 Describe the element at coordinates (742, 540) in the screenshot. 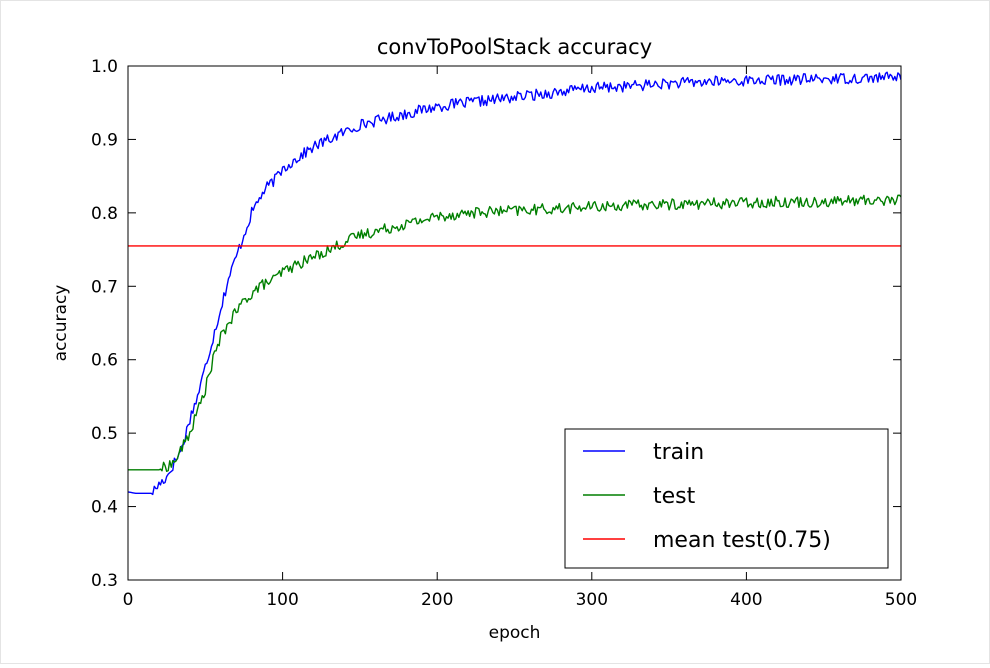

I see `legend-label-3: mean test(0.75)` at that location.